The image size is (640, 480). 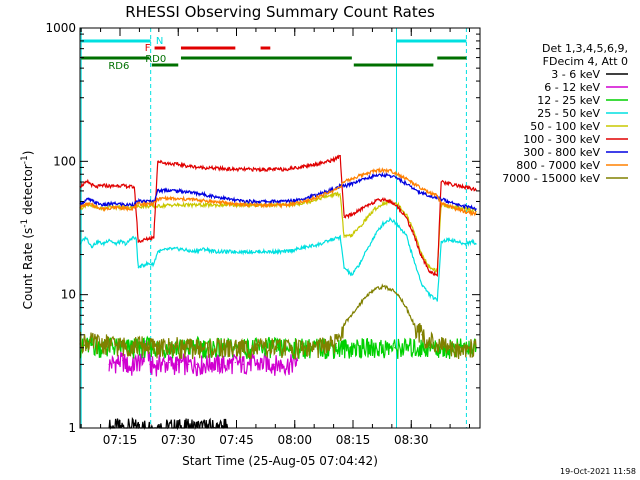 What do you see at coordinates (118, 66) in the screenshot?
I see `flag-label-rd6: RD6` at bounding box center [118, 66].